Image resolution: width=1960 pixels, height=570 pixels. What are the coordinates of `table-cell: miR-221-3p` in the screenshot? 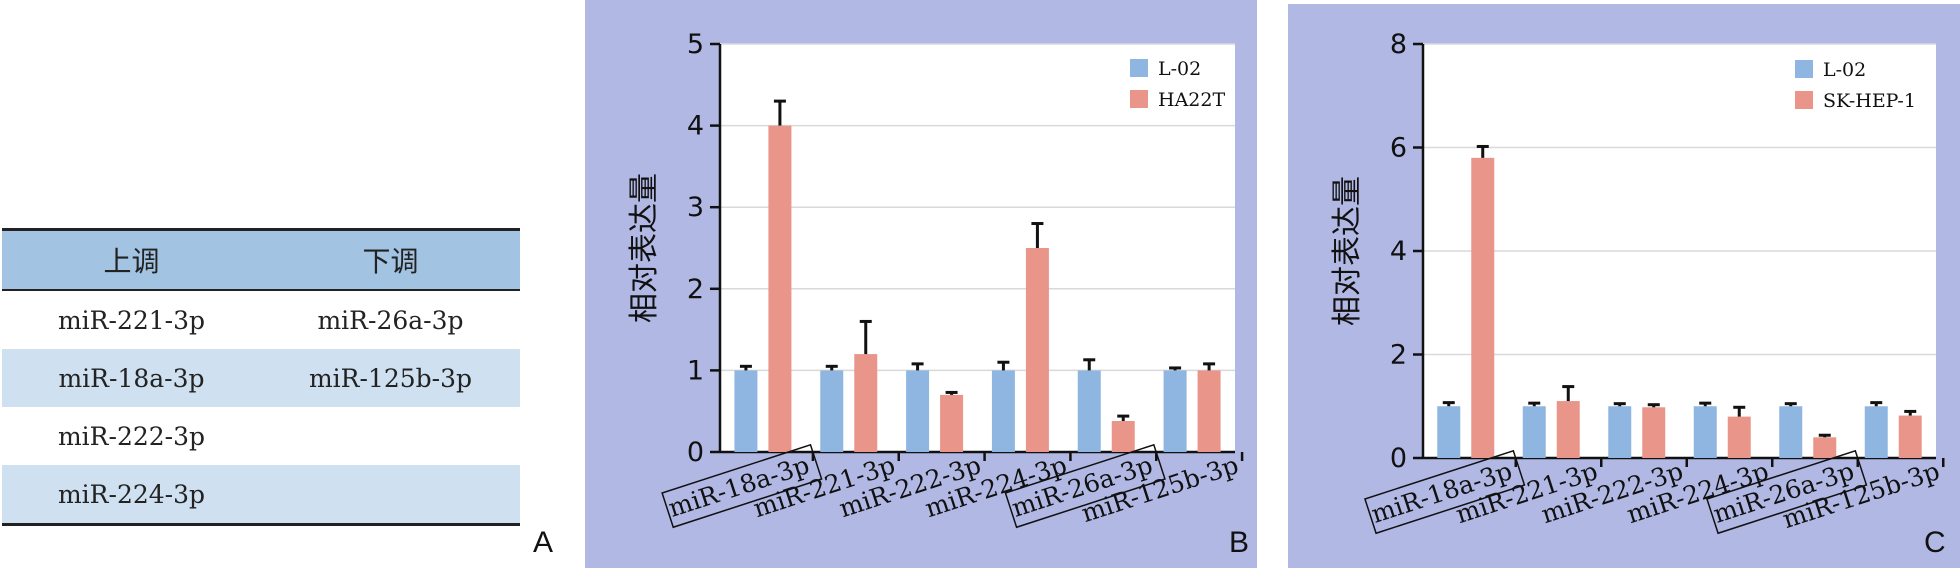 It's located at (131, 320).